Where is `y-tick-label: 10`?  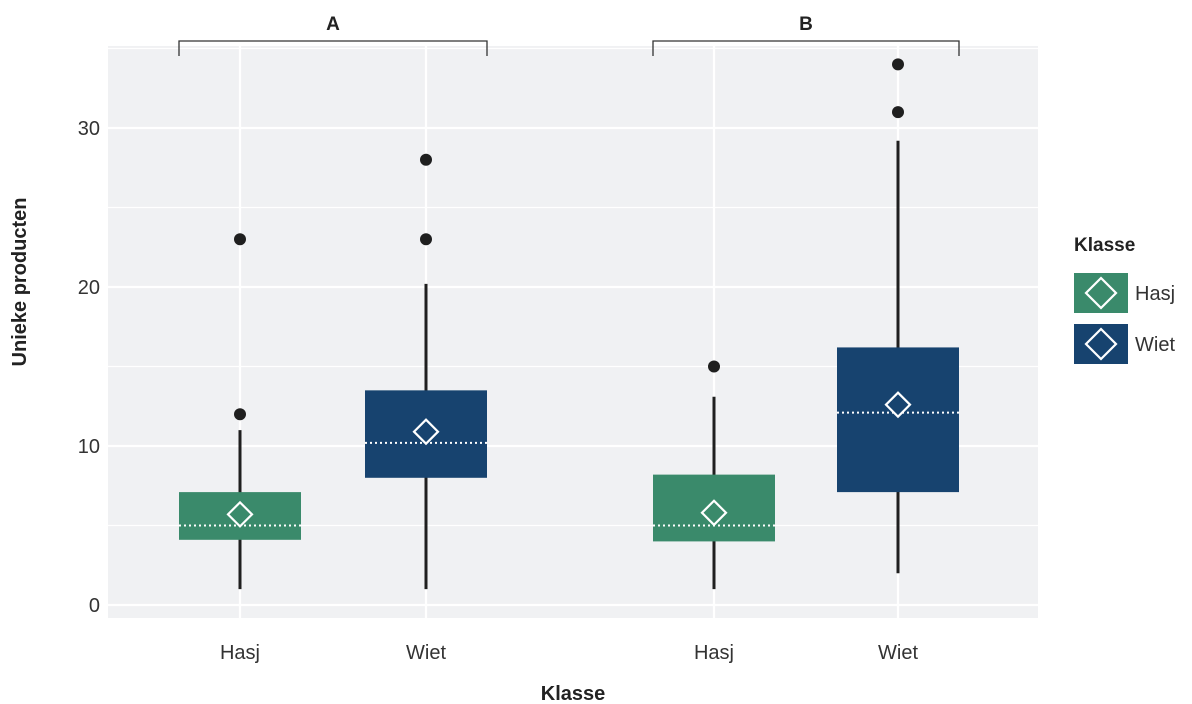
y-tick-label: 10 is located at coordinates (89, 447).